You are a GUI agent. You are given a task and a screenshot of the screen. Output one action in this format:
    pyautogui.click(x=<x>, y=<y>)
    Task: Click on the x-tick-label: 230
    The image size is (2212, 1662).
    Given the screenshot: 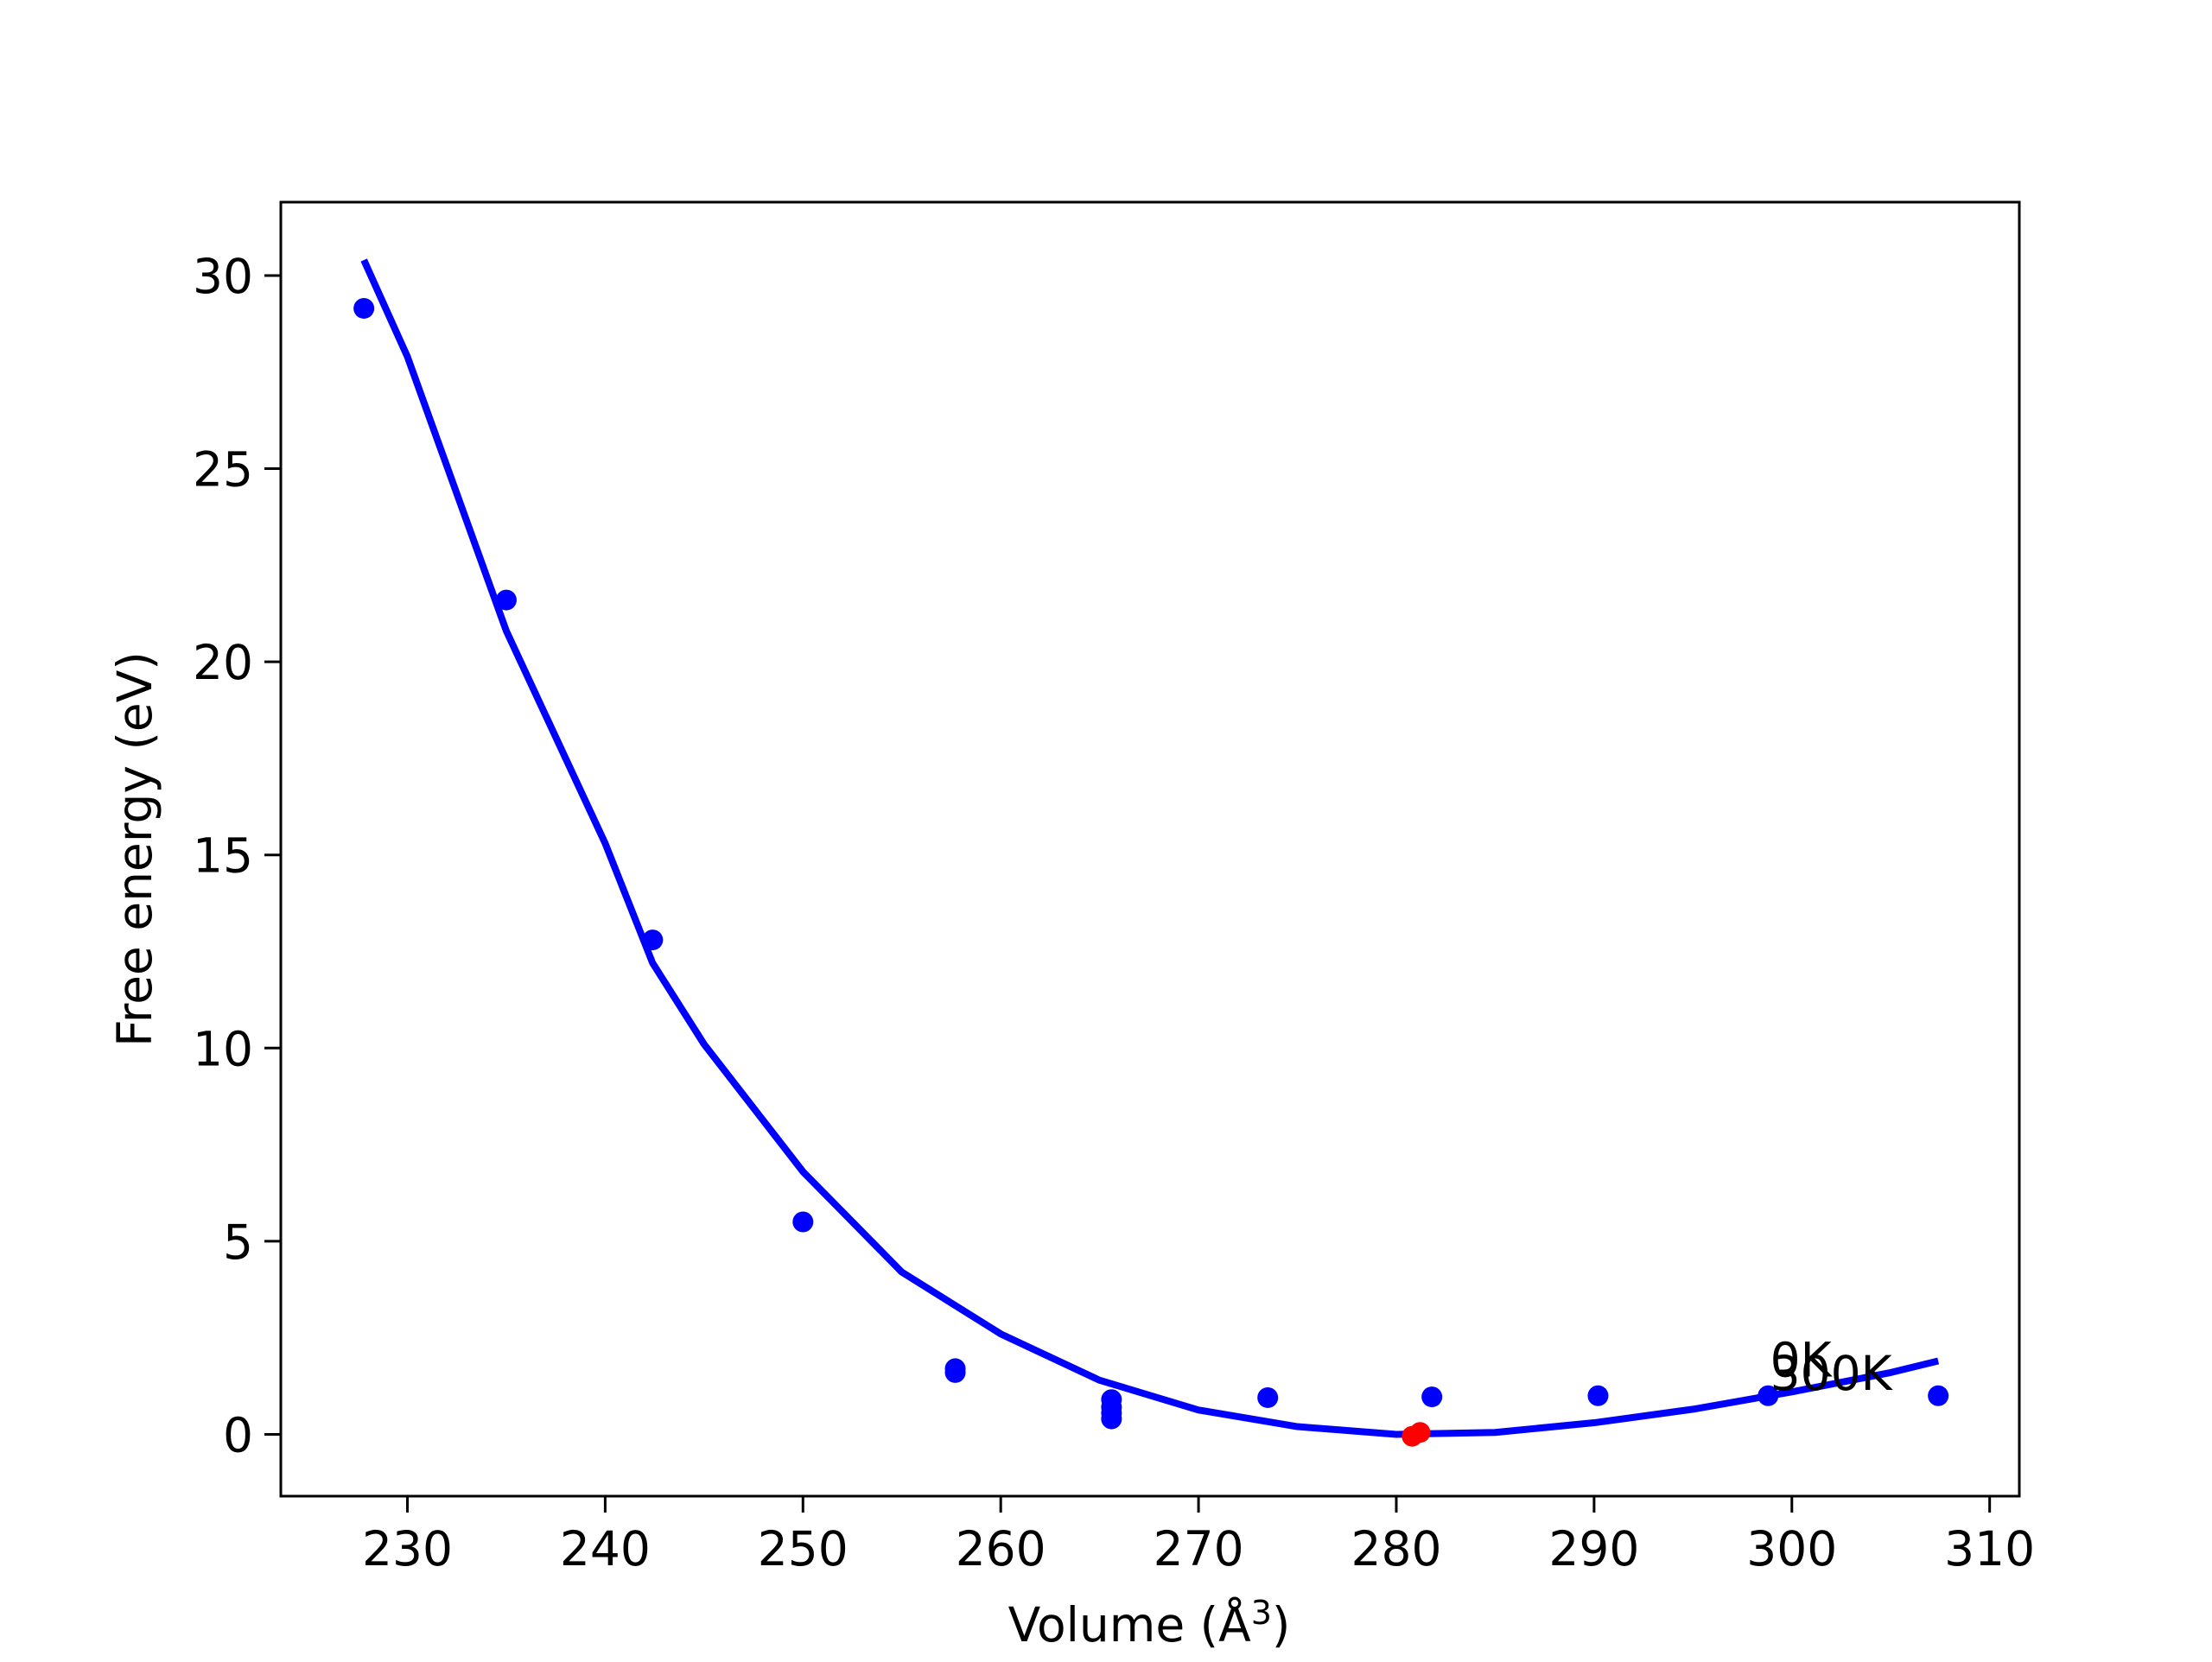 What is the action you would take?
    pyautogui.click(x=407, y=1548)
    